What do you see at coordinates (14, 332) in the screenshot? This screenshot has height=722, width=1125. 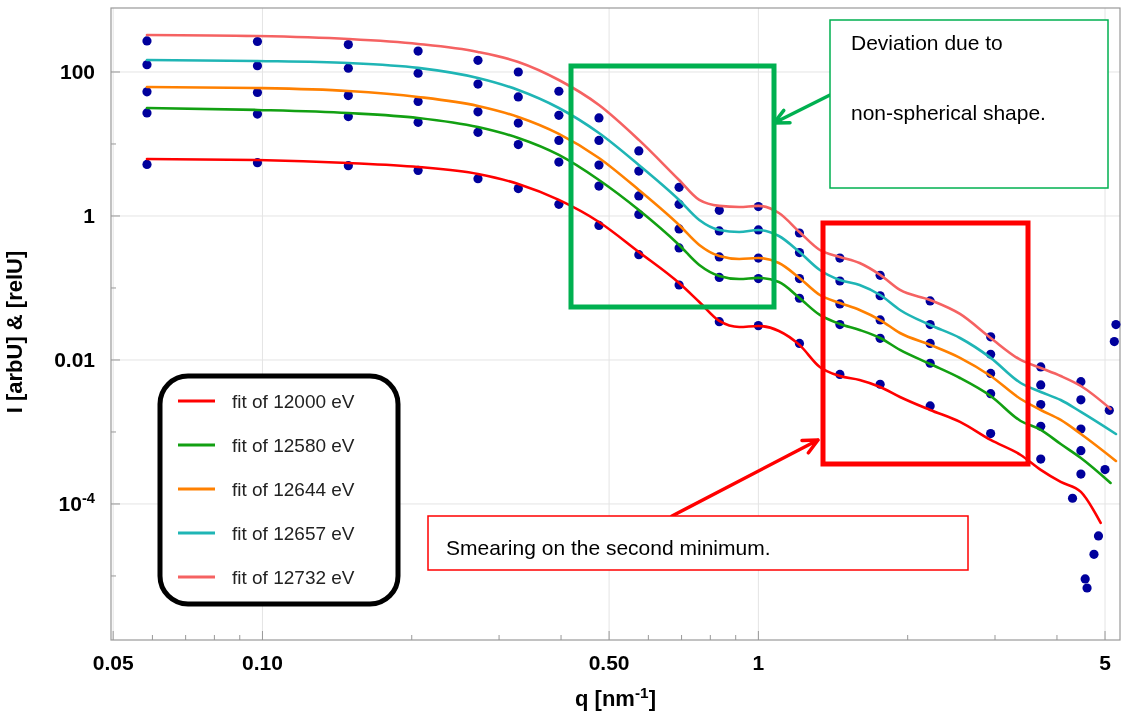 I see `y-axis-title: I [arbU] & [relU]` at bounding box center [14, 332].